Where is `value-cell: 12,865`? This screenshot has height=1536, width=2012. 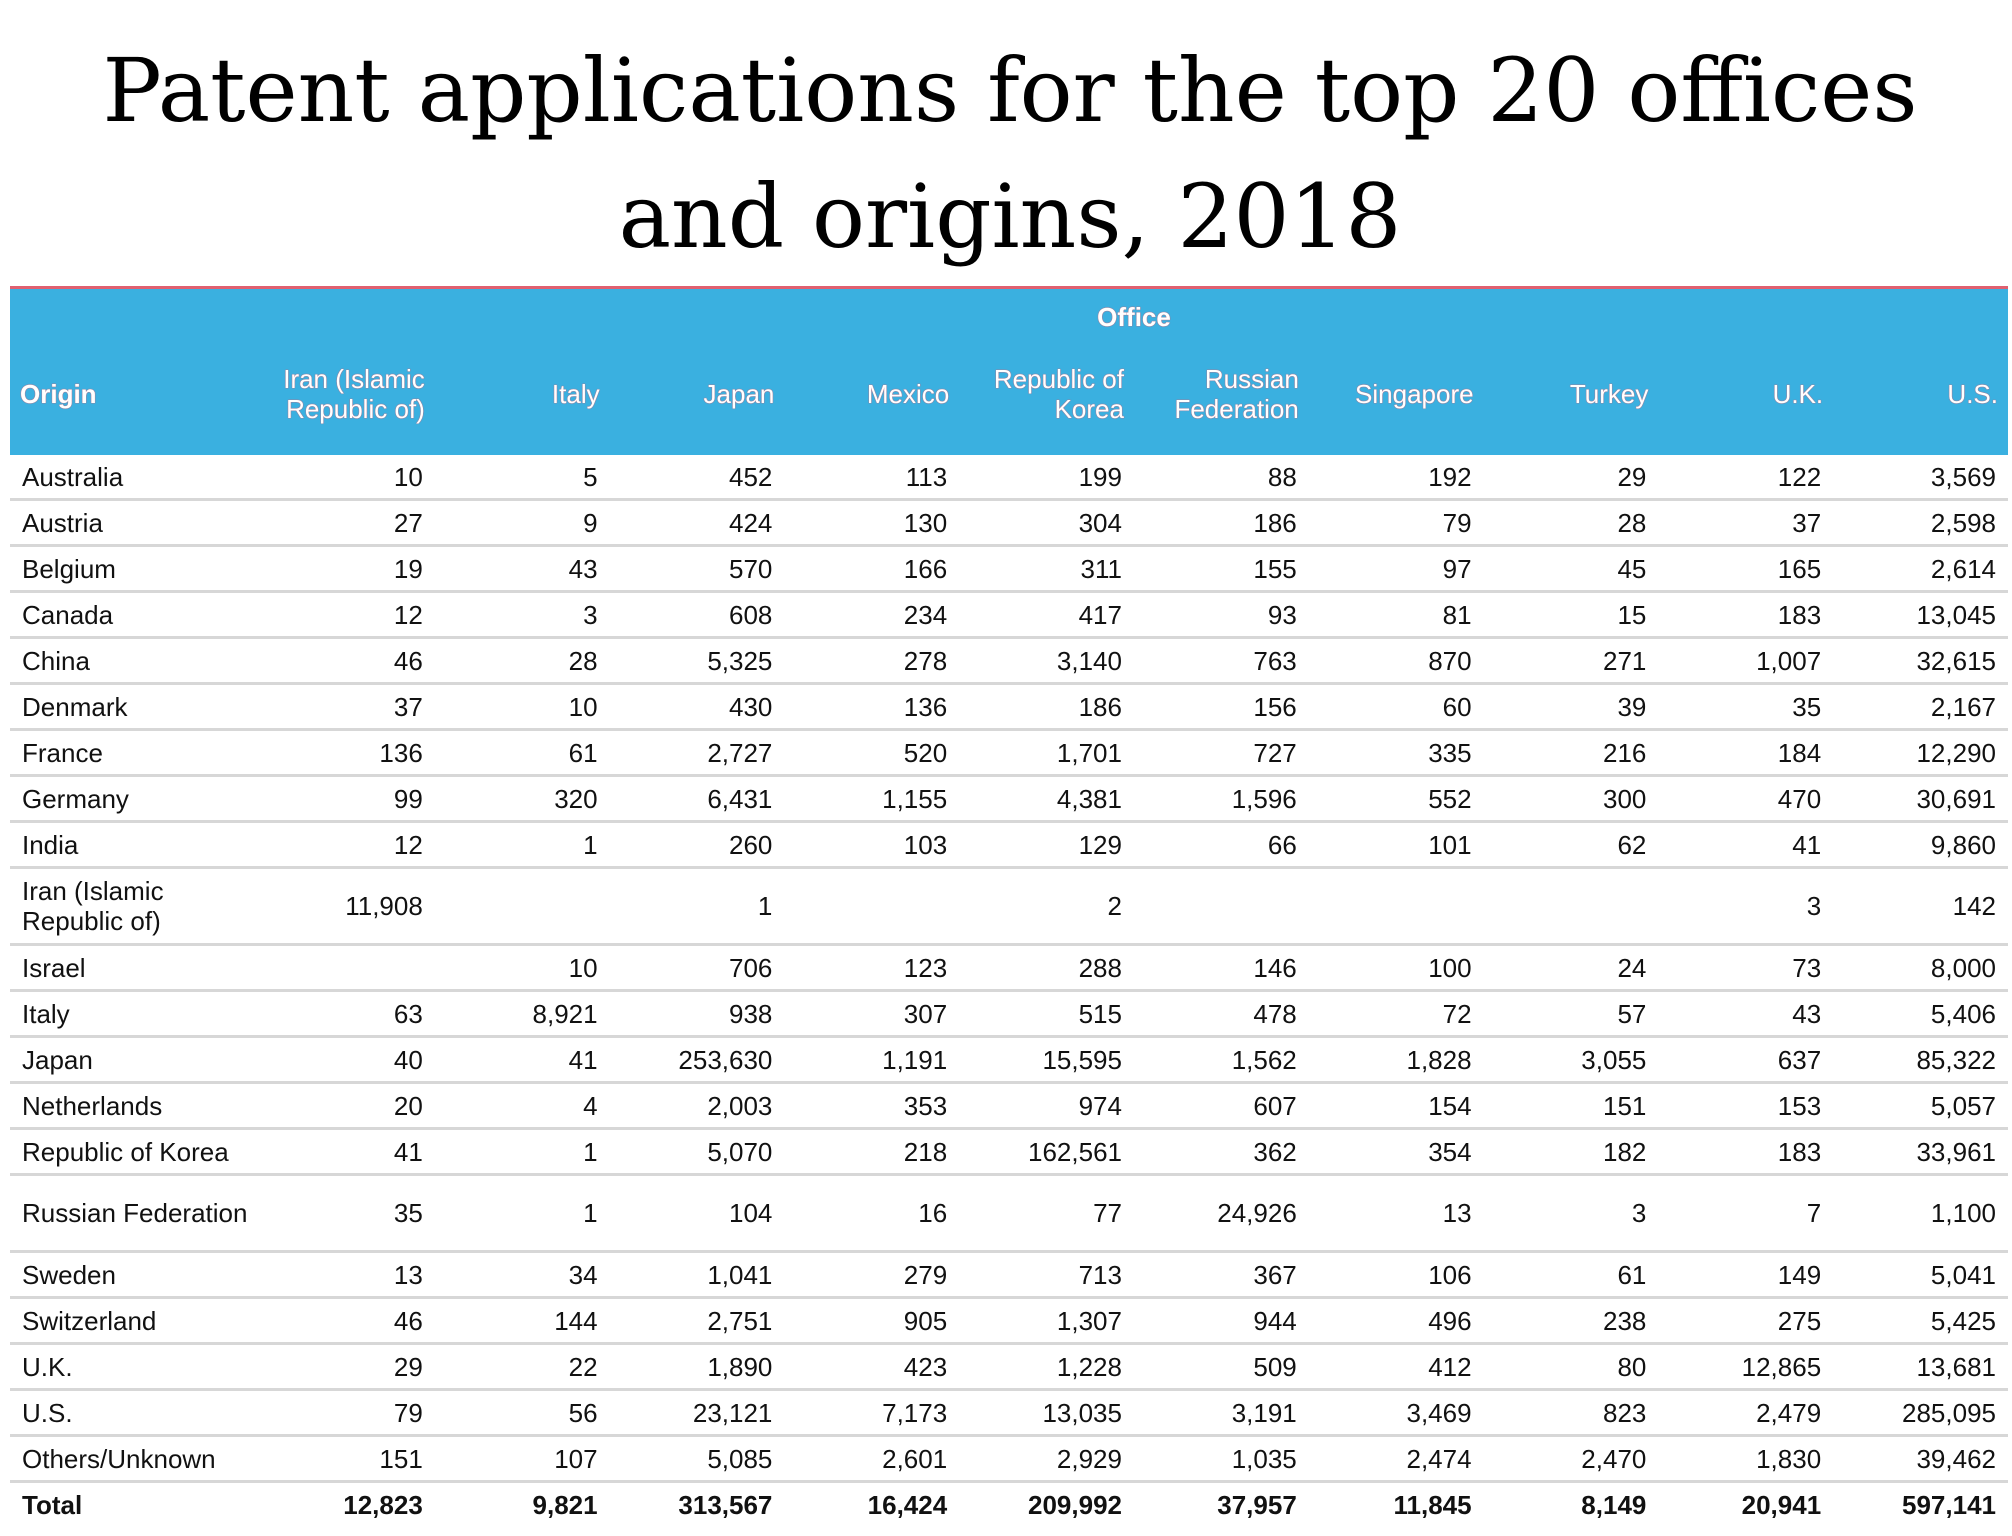 value-cell: 12,865 is located at coordinates (1746, 1367).